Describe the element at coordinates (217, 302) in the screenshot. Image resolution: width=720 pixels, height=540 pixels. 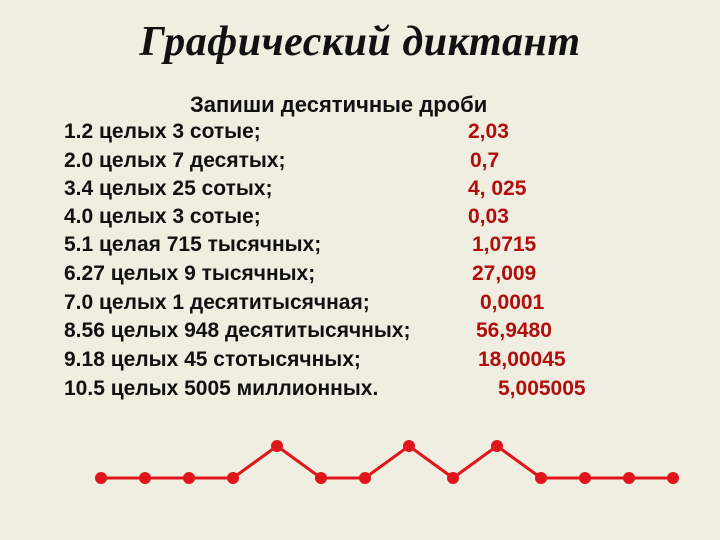
I see `dictation-question: 7.0 целых 1 десятитысячная;` at that location.